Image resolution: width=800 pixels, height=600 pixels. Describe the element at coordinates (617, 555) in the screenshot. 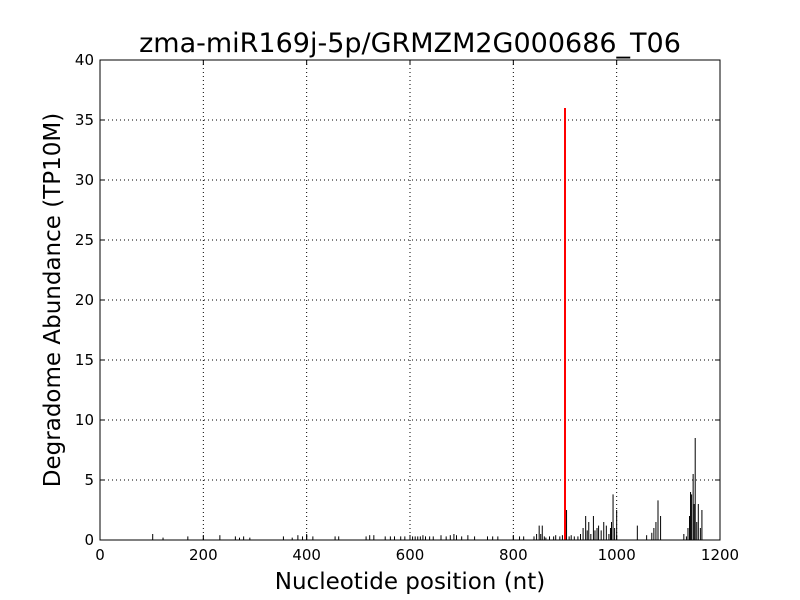

I see `x-tick-label: 1000` at that location.